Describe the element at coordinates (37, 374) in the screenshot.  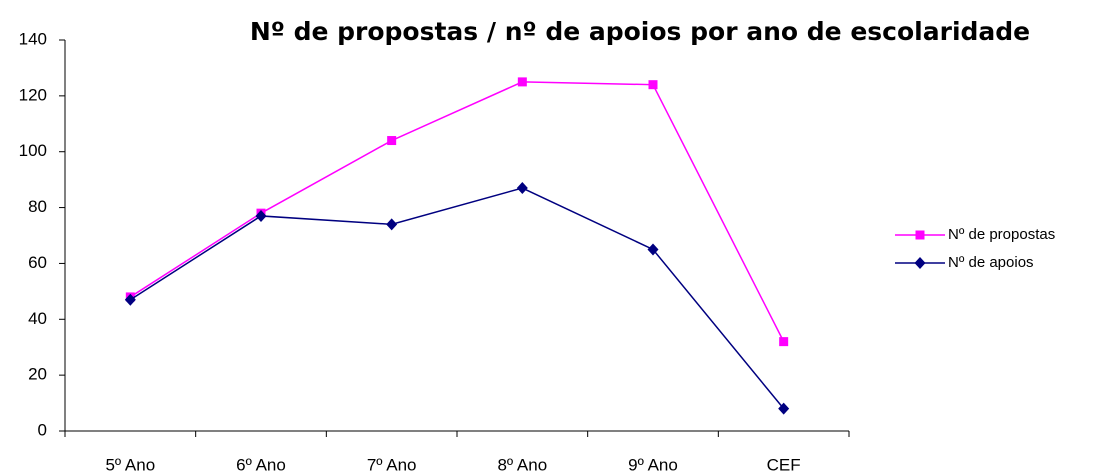
I see `y-tick-label: 20` at that location.